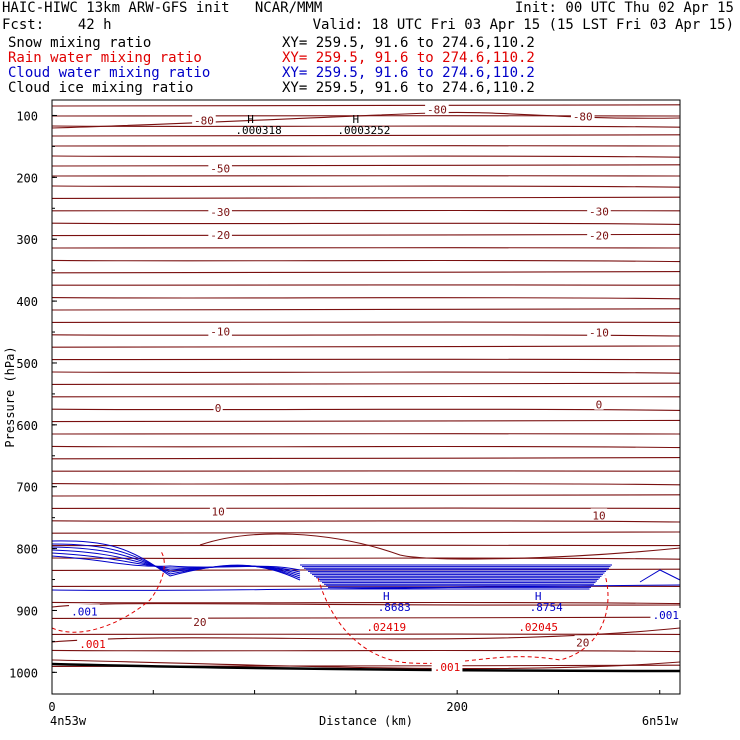 Image resolution: width=740 pixels, height=740 pixels. Describe the element at coordinates (217, 512) in the screenshot. I see `isotherm-label: 10` at that location.